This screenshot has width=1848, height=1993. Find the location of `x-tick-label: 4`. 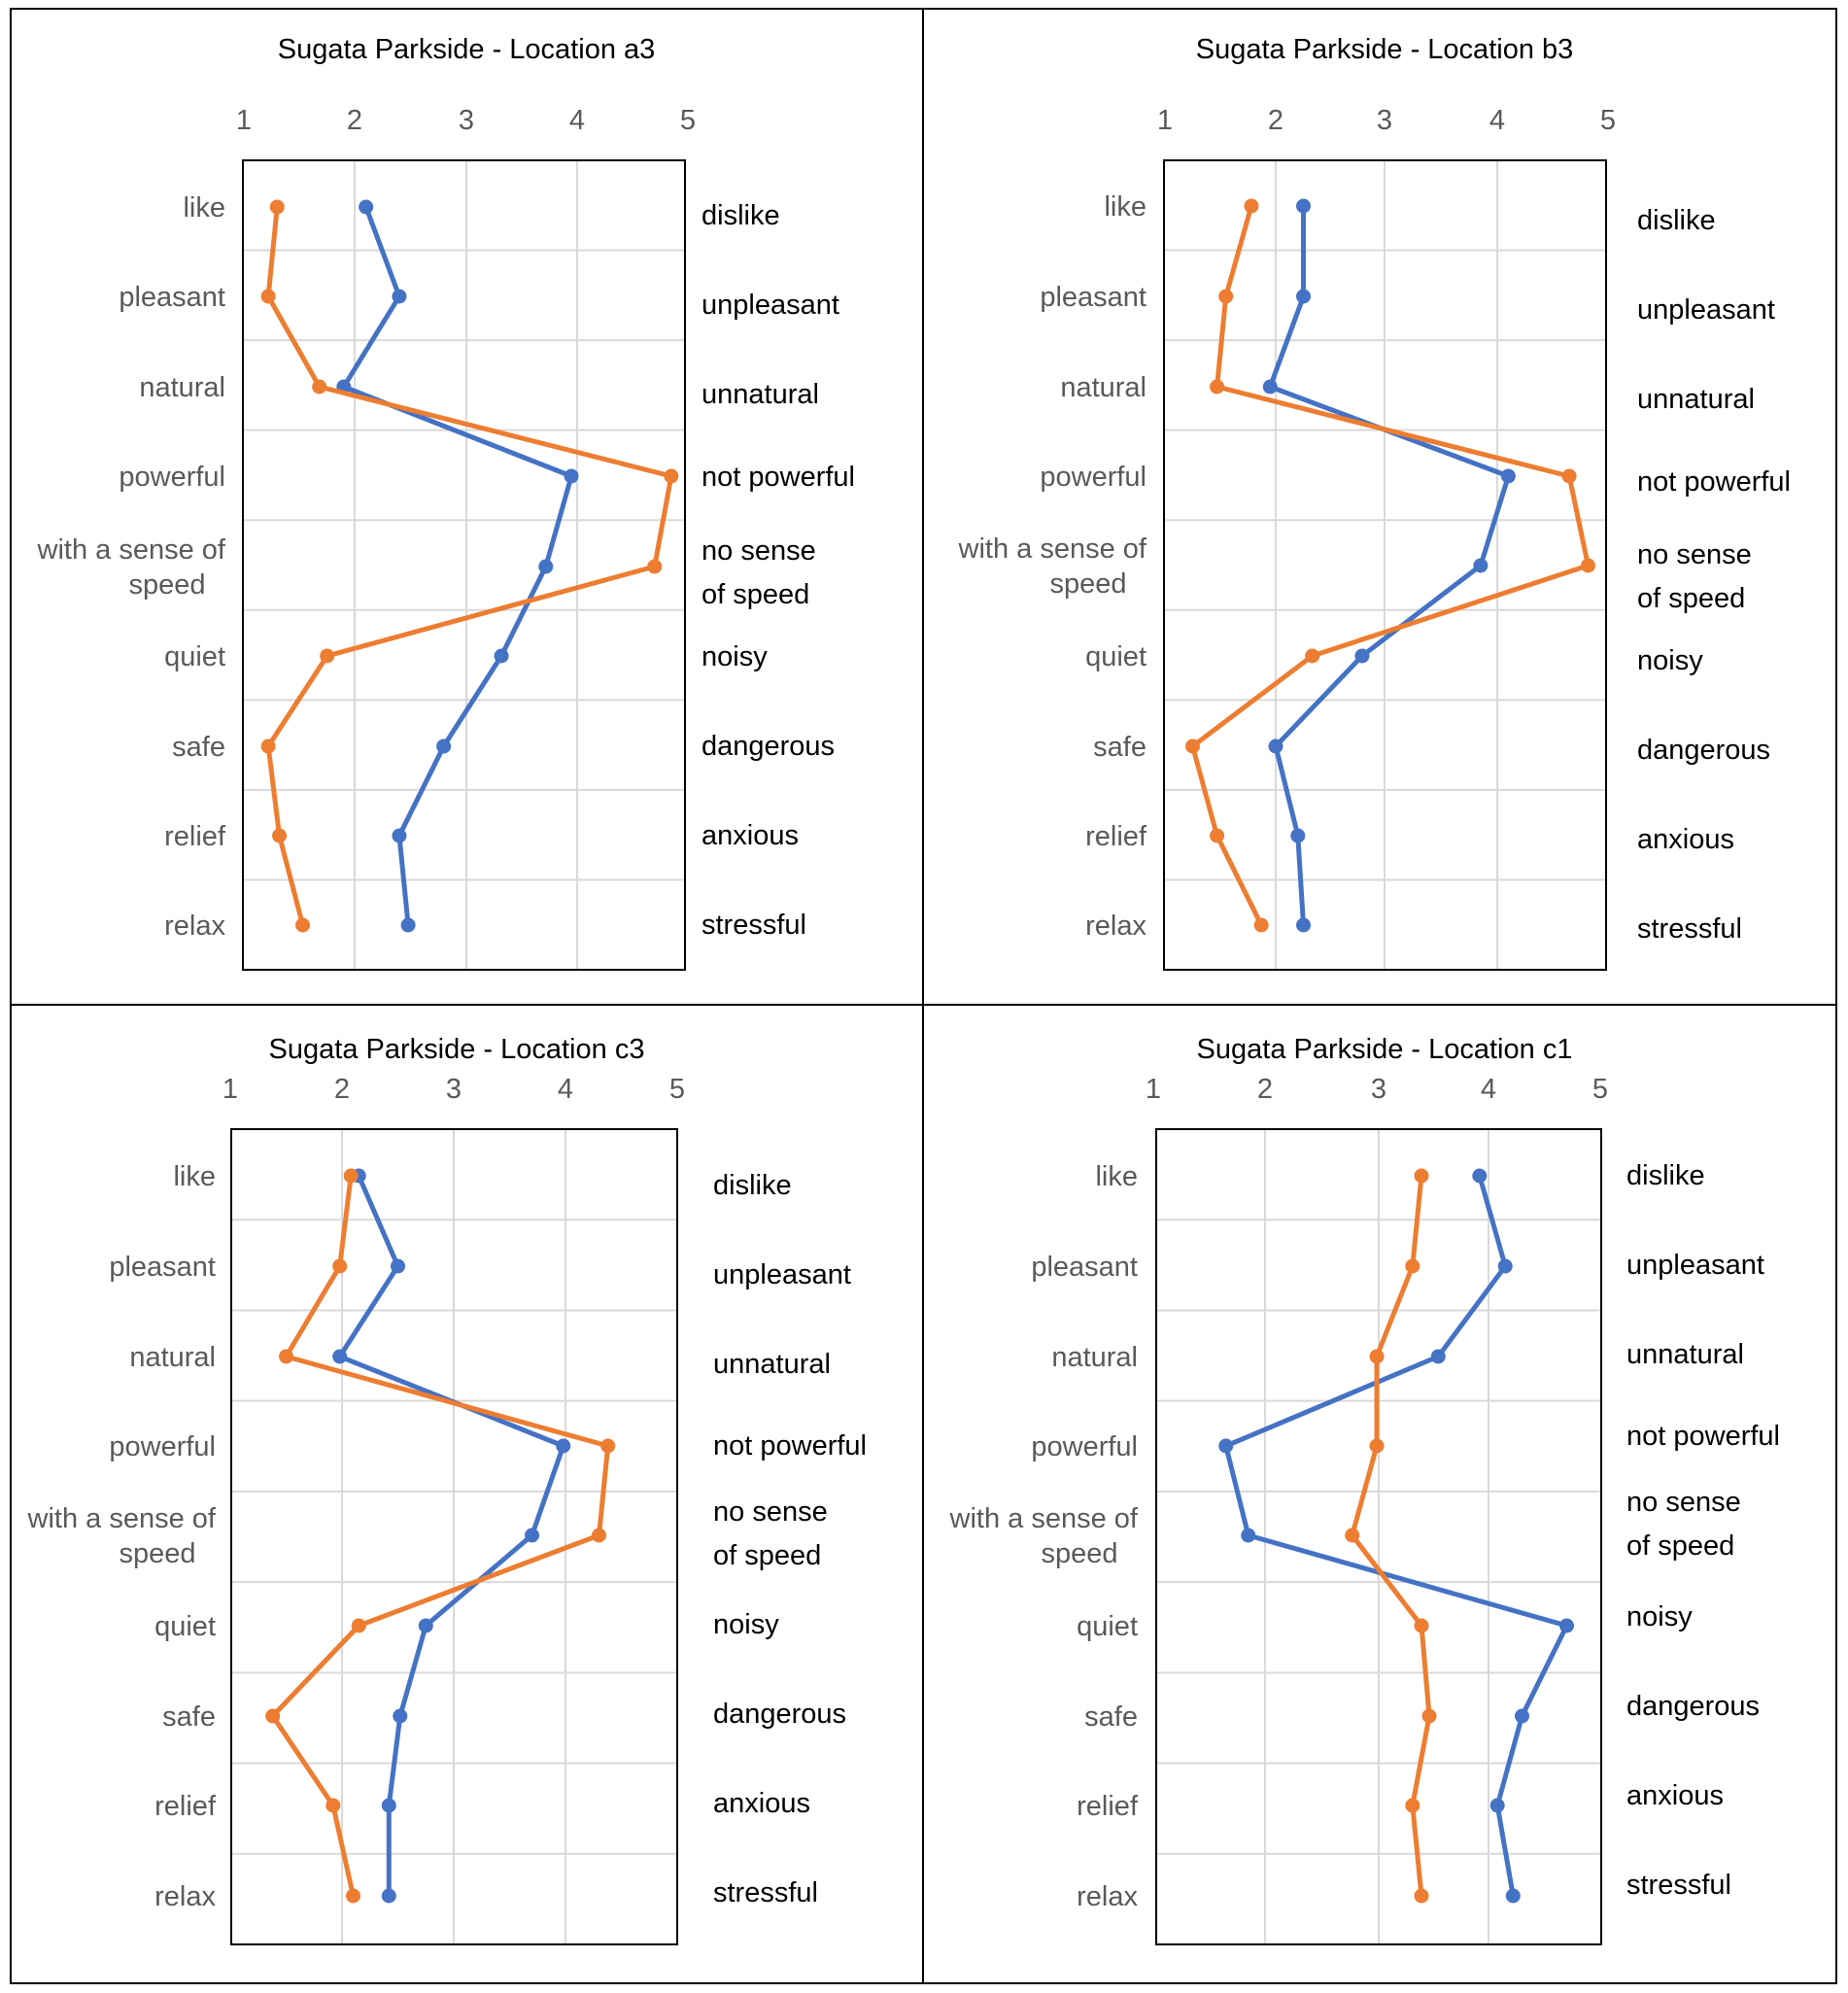

x-tick-label: 4 is located at coordinates (577, 120).